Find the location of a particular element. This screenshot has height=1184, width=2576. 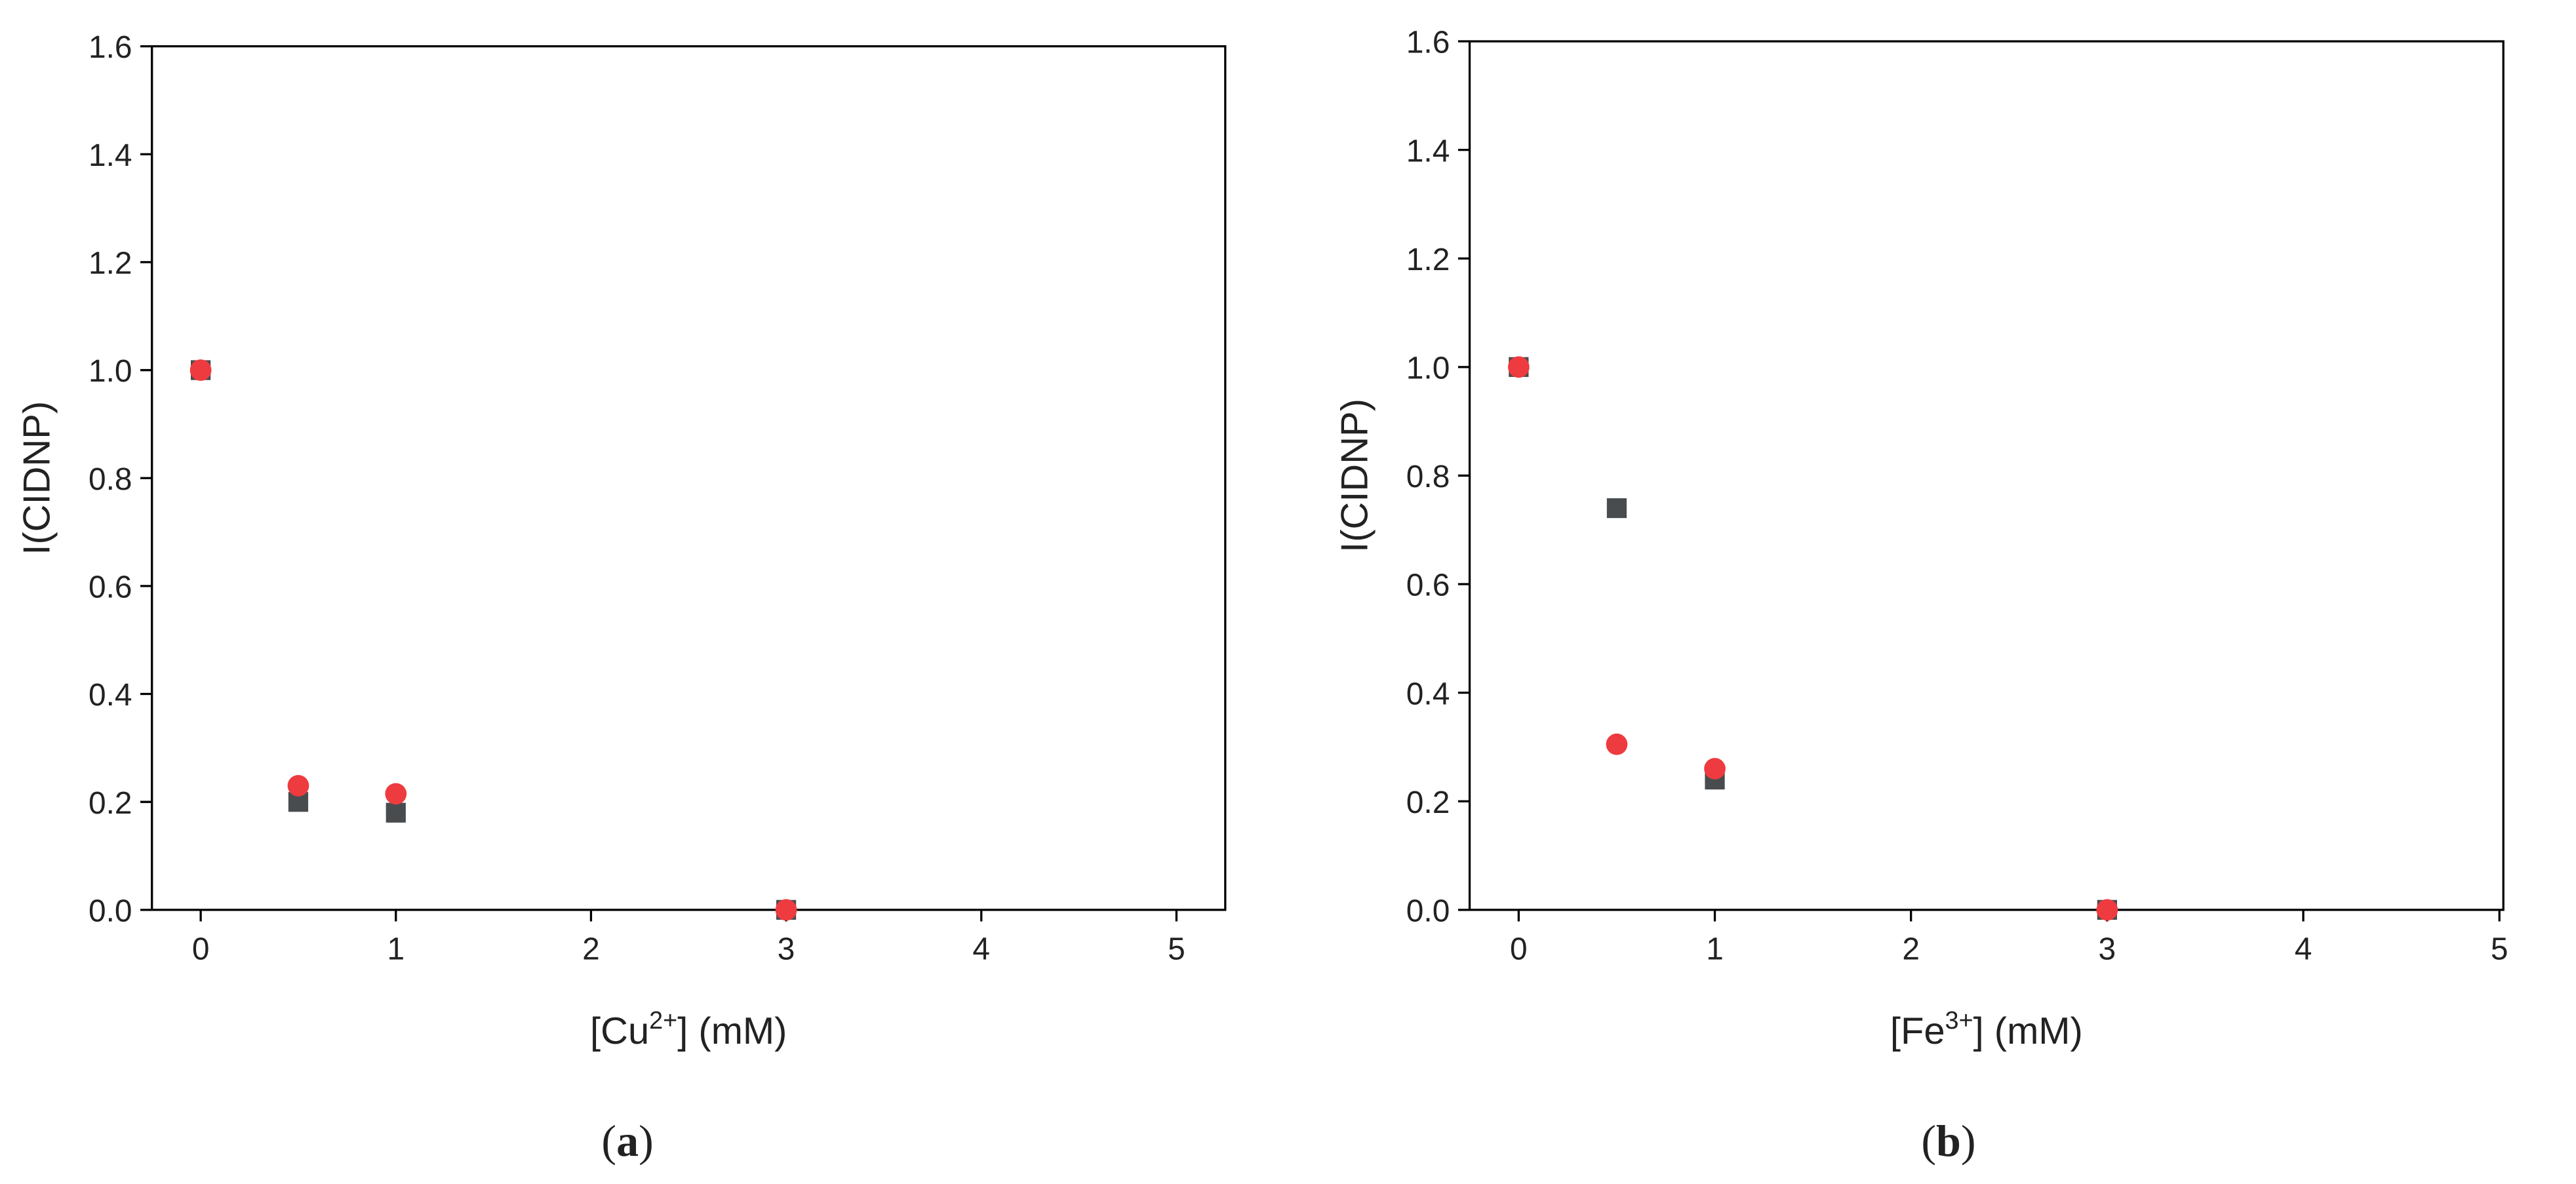

x-axis-label-part: 2+ is located at coordinates (663, 1021).